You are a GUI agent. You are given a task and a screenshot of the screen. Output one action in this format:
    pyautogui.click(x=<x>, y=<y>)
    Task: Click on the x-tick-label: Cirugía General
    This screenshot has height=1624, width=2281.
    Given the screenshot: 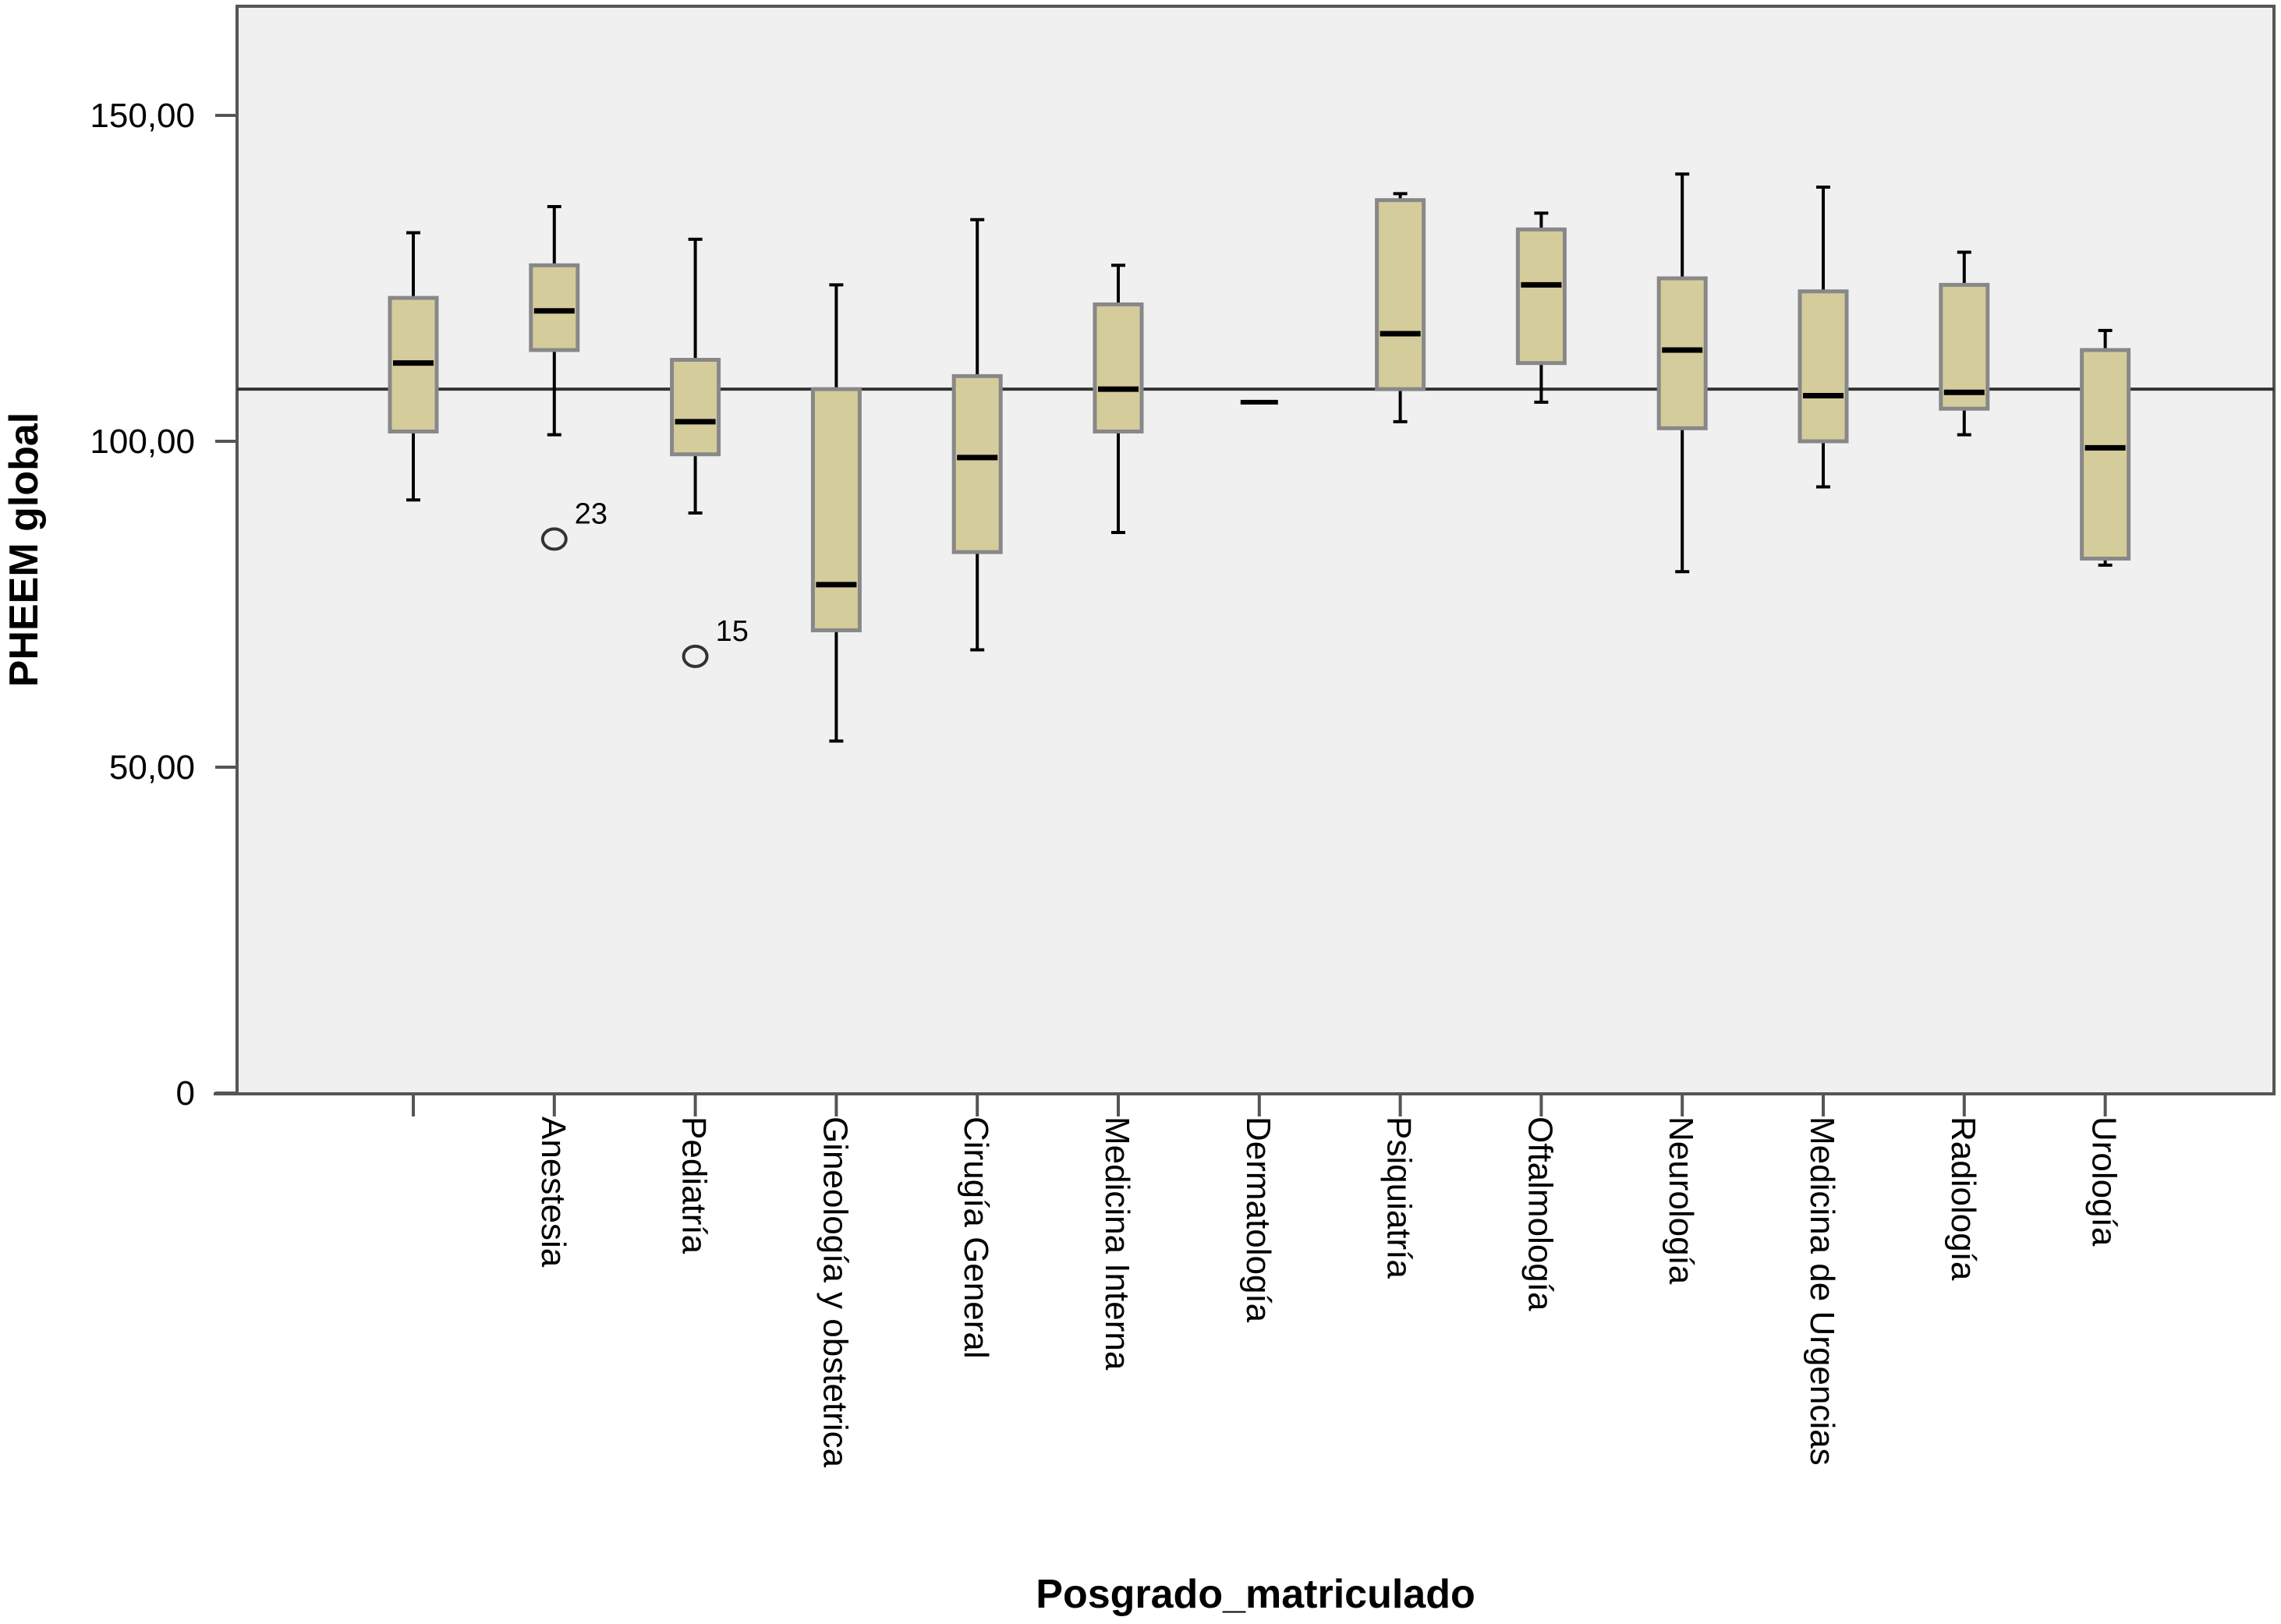 What is the action you would take?
    pyautogui.click(x=976, y=1237)
    